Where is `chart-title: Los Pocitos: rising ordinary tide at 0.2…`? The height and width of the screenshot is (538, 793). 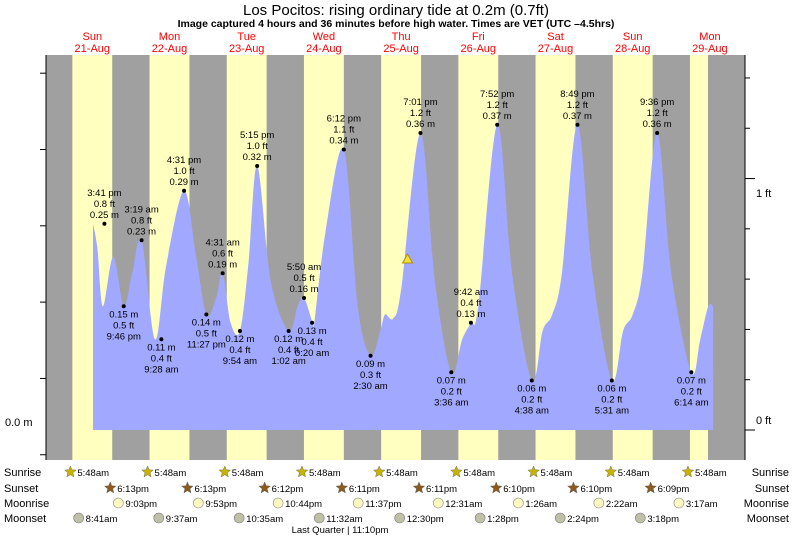
chart-title: Los Pocitos: rising ordinary tide at 0.2… is located at coordinates (396, 10).